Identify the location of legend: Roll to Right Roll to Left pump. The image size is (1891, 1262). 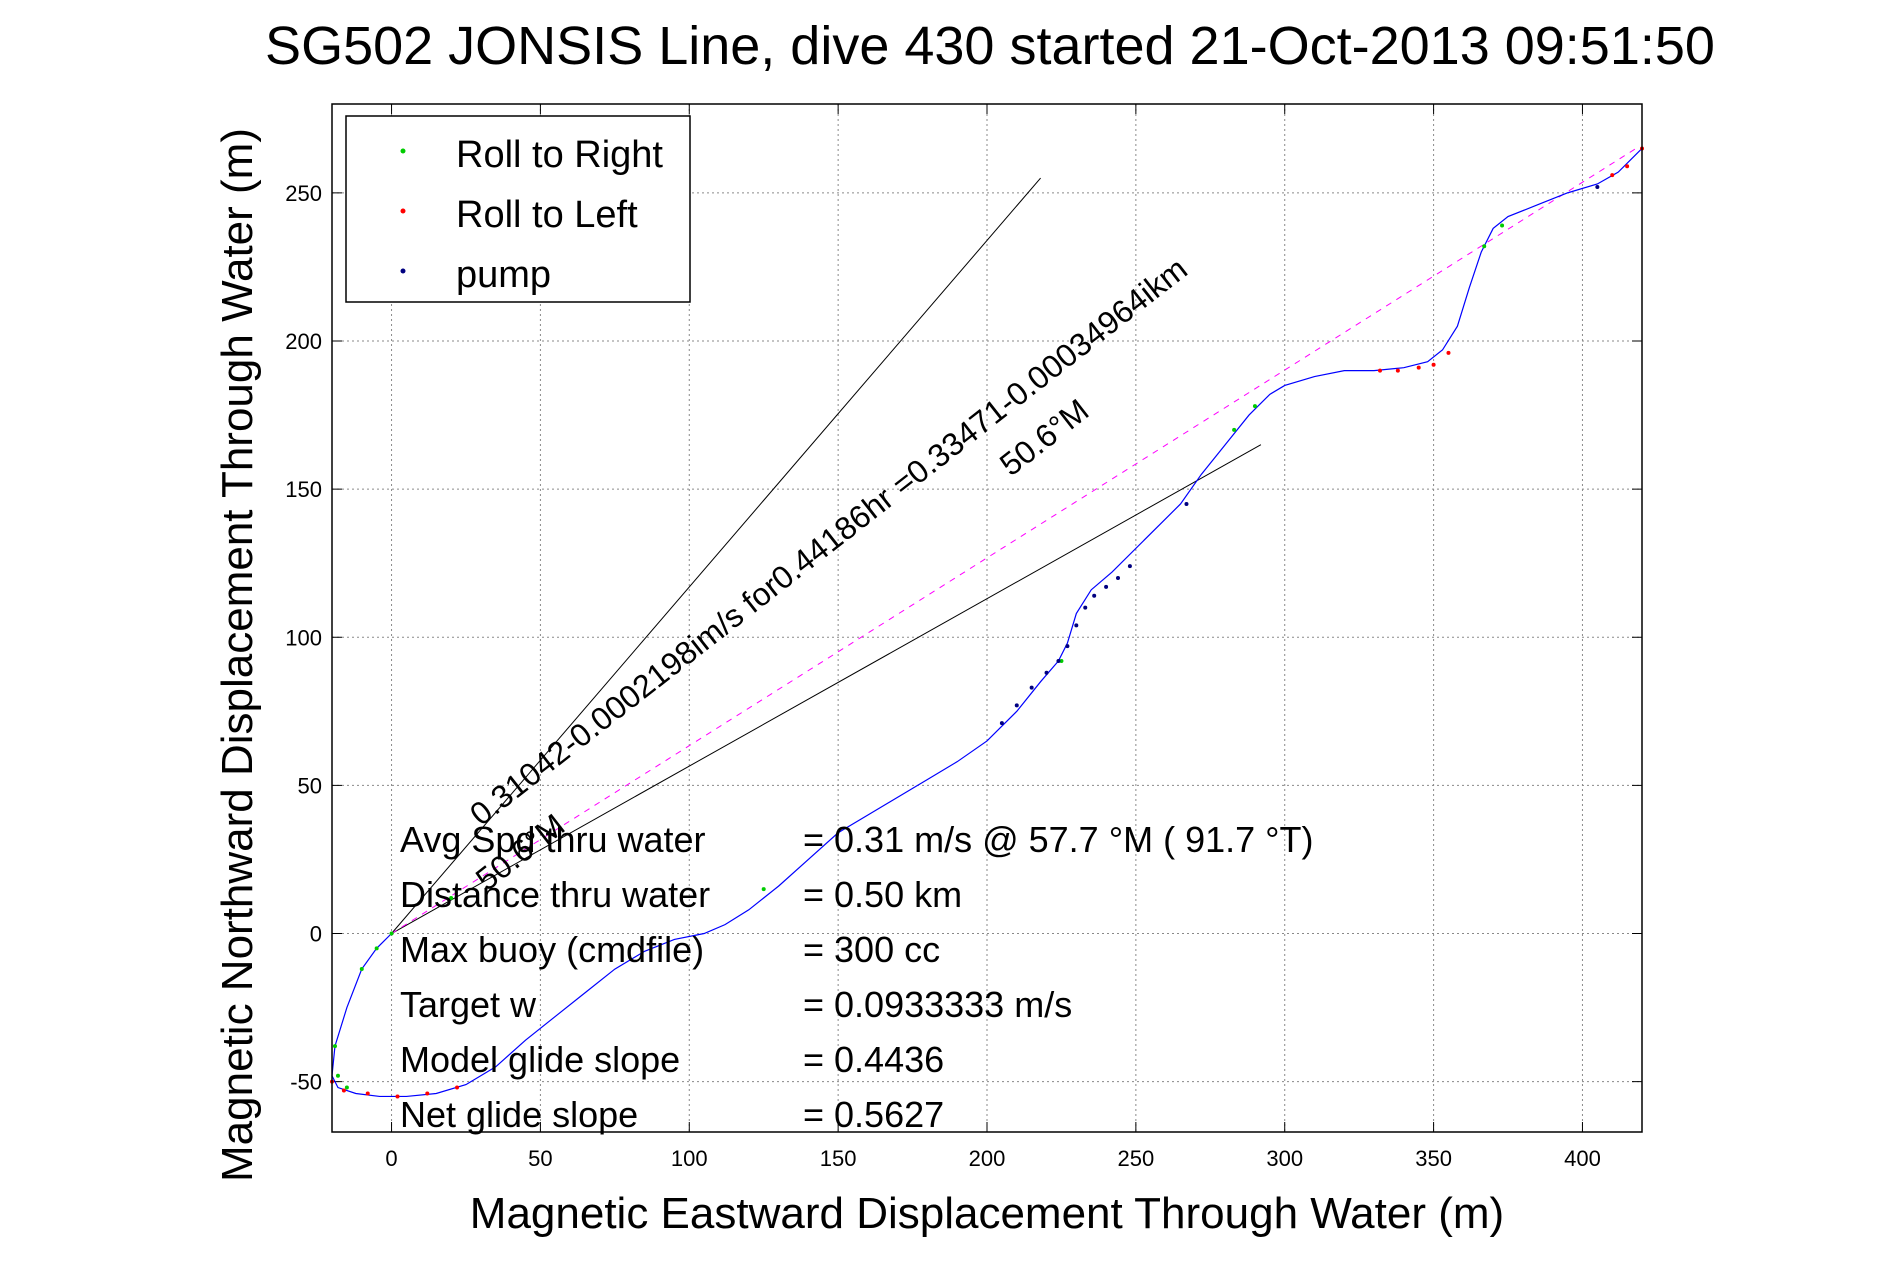
(518, 209).